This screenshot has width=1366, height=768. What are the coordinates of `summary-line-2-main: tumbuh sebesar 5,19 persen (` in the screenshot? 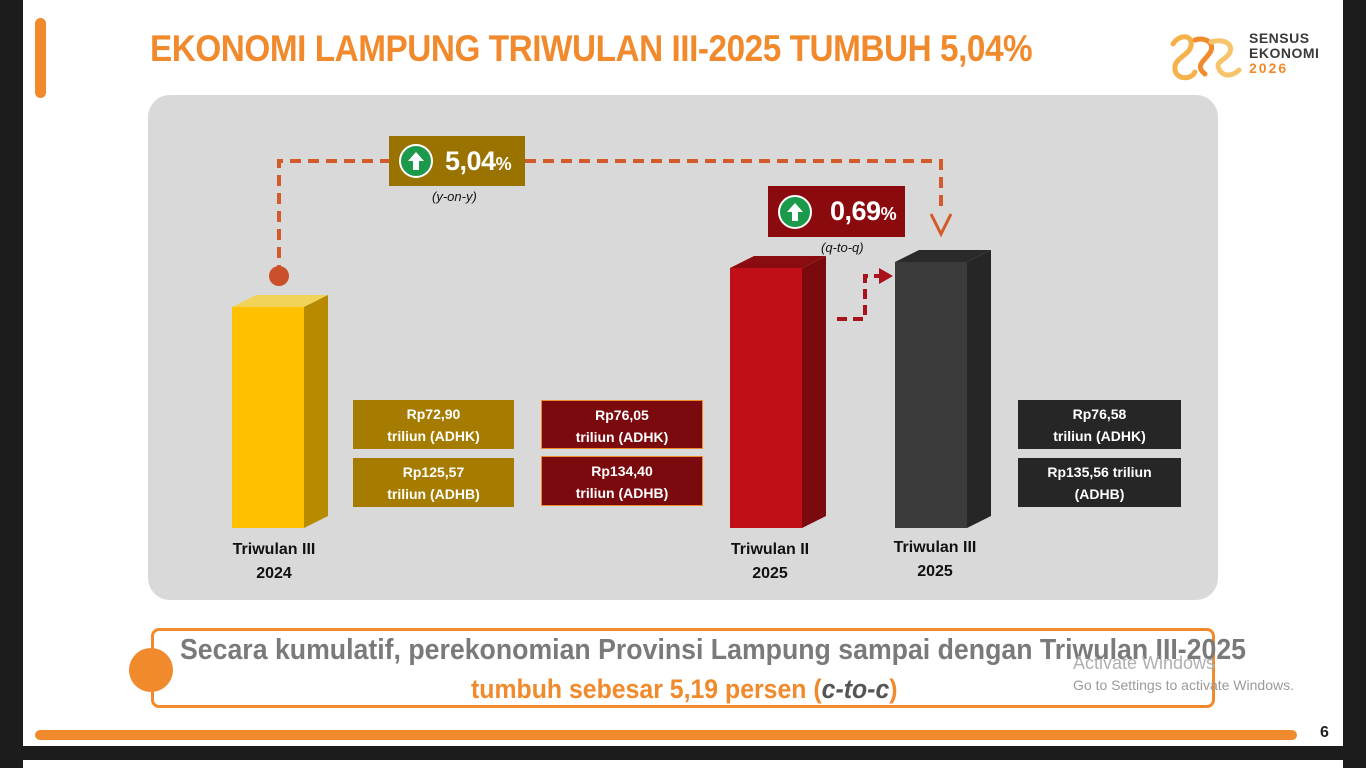 It's located at (646, 689).